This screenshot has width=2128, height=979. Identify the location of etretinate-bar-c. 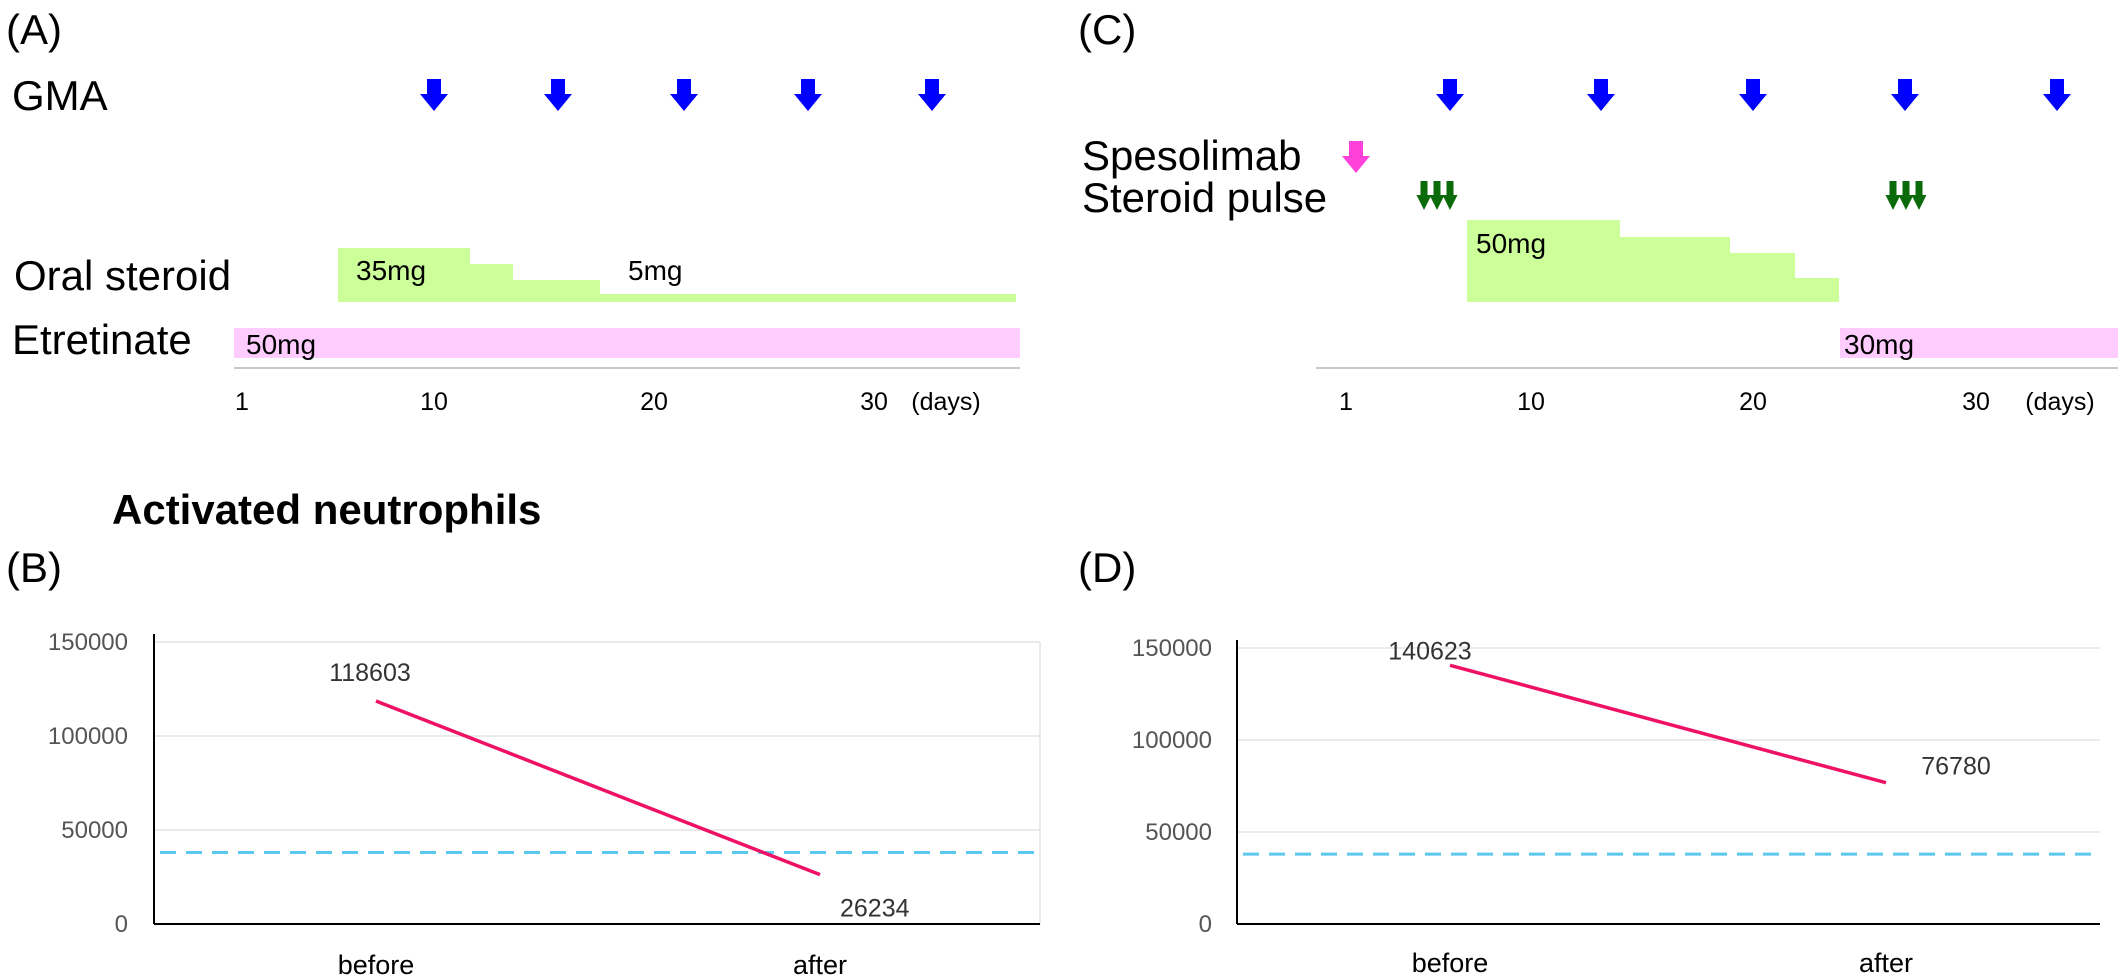
(1979, 343).